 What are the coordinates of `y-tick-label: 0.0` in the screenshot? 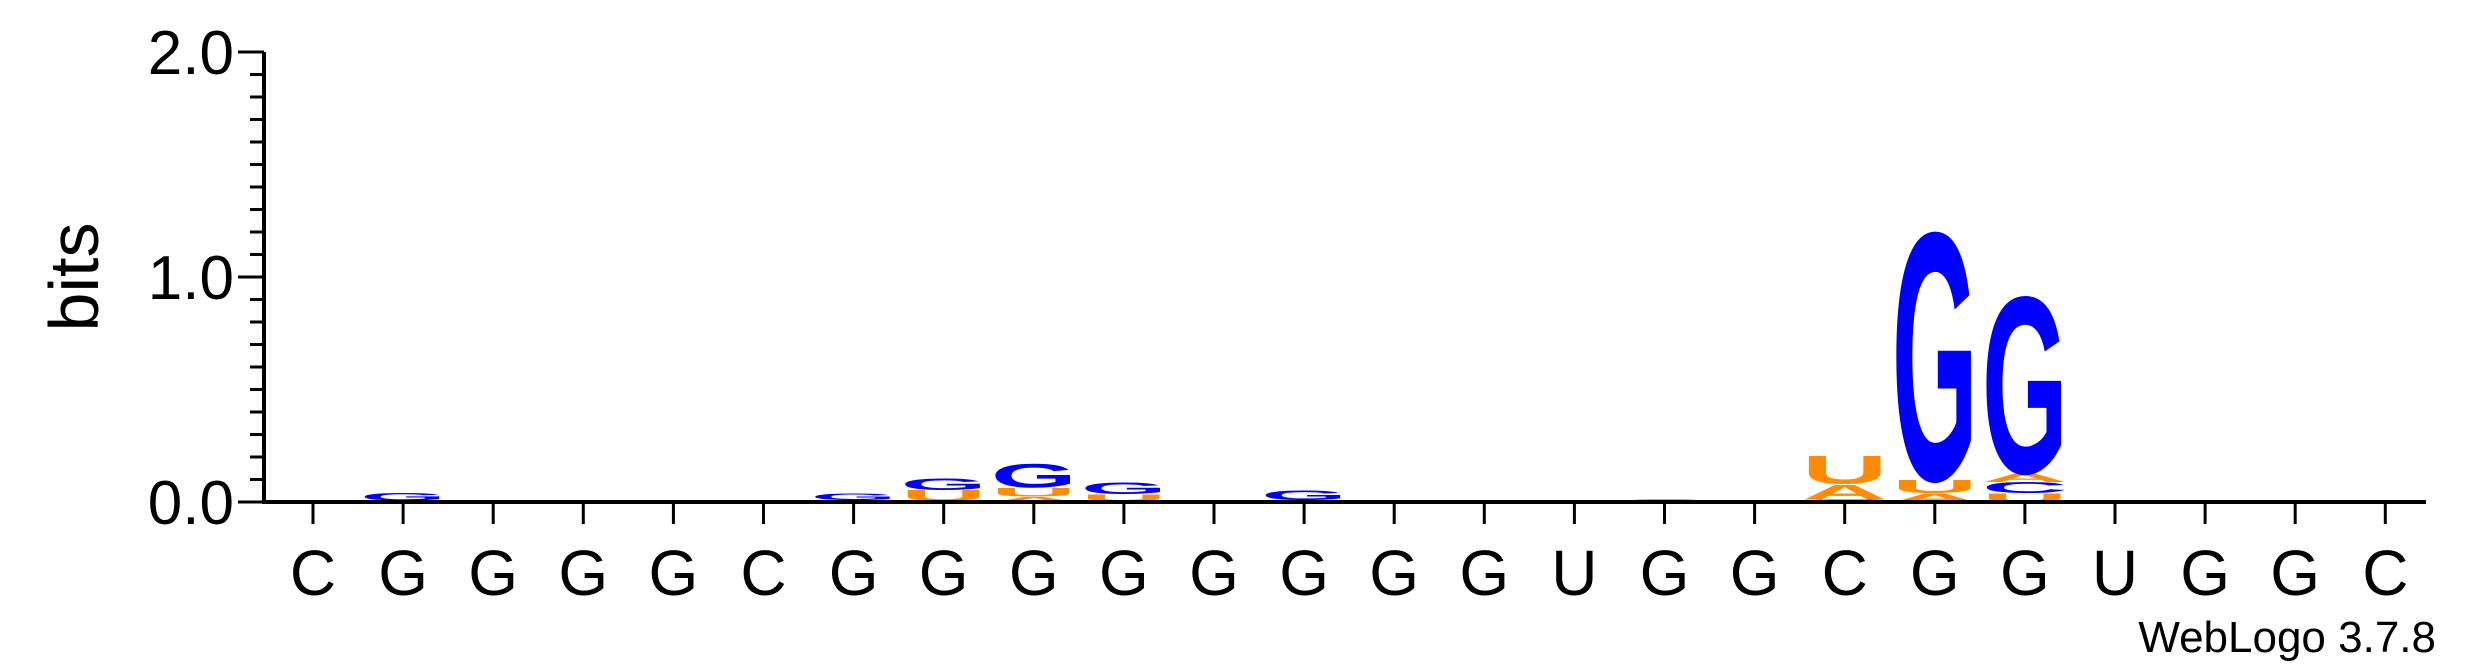 It's located at (191, 503).